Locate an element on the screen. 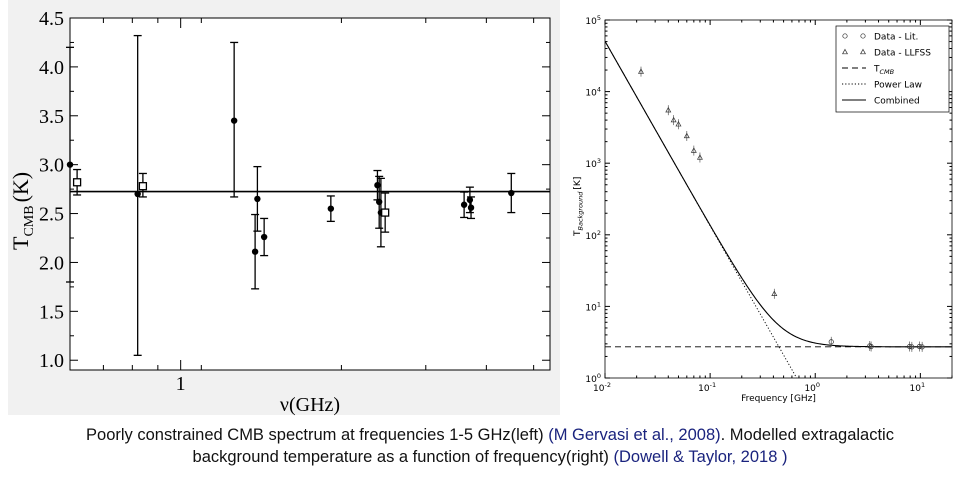 This screenshot has height=481, width=980. left-y-tick-label: 4.5 is located at coordinates (51, 19).